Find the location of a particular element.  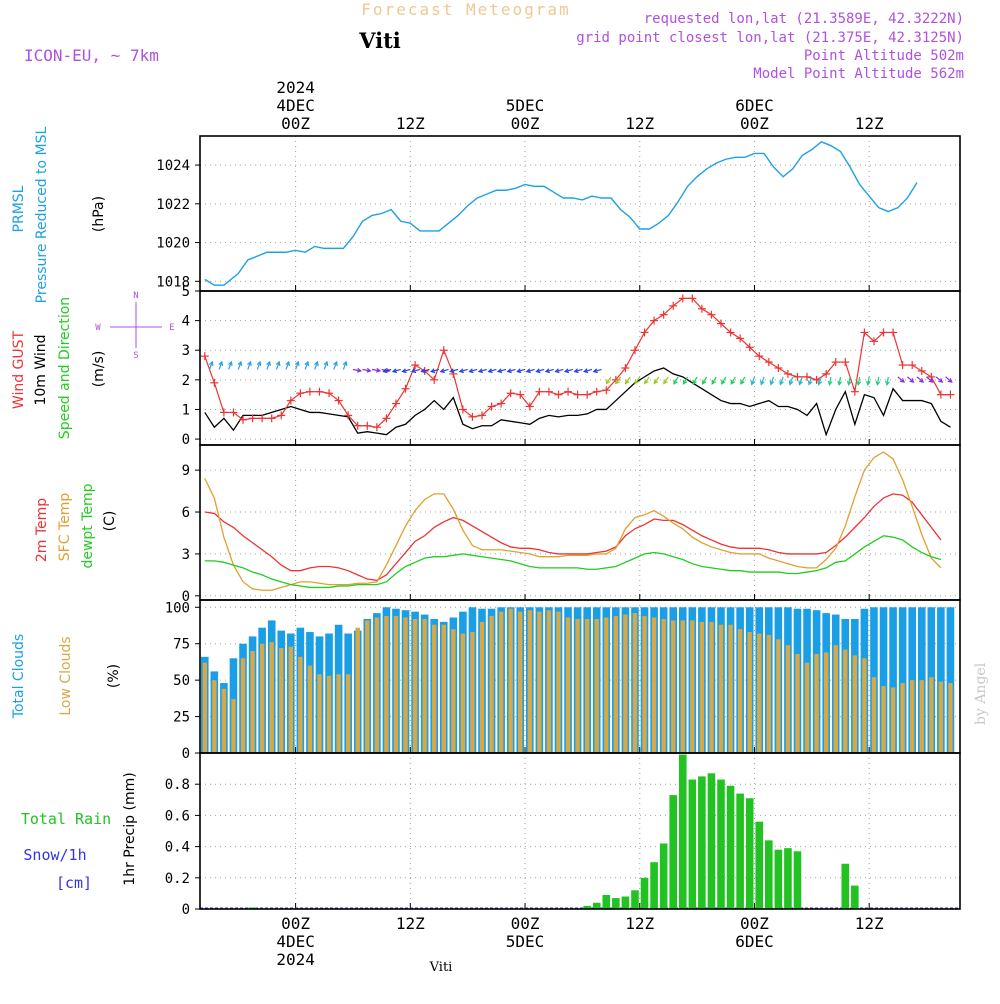

total-cloud-bar is located at coordinates (902, 680).